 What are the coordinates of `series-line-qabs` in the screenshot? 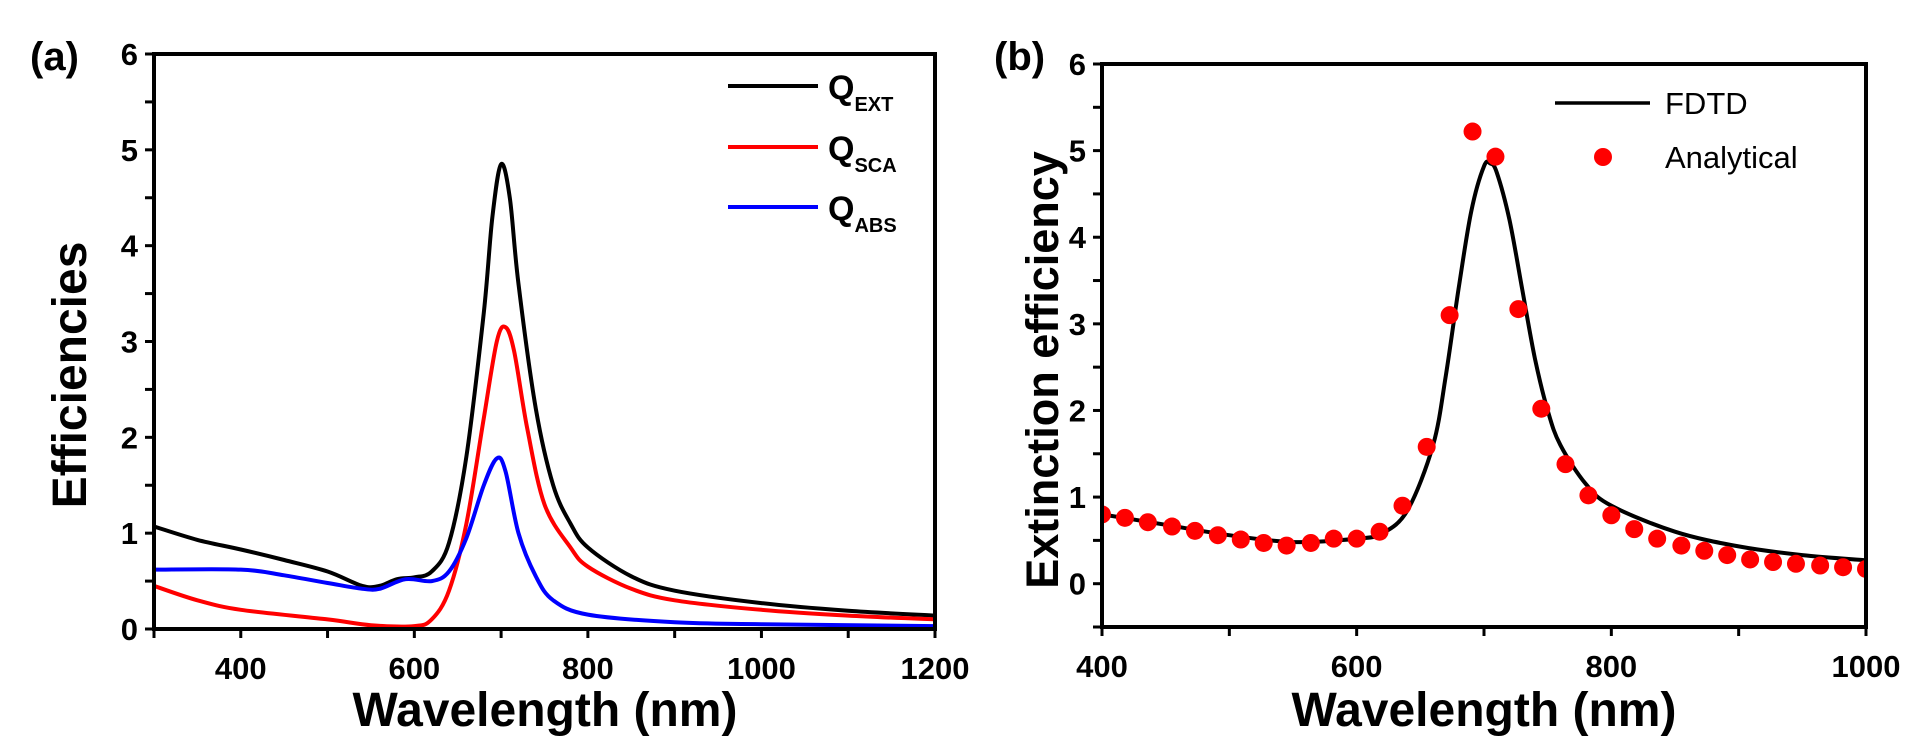 It's located at (544, 542).